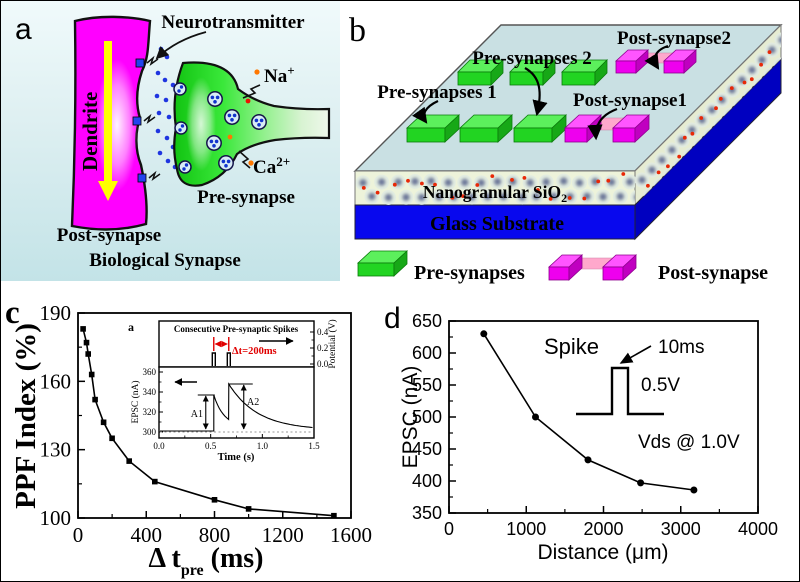 Image resolution: width=800 pixels, height=582 pixels. I want to click on y-tick-label: 600, so click(427, 353).